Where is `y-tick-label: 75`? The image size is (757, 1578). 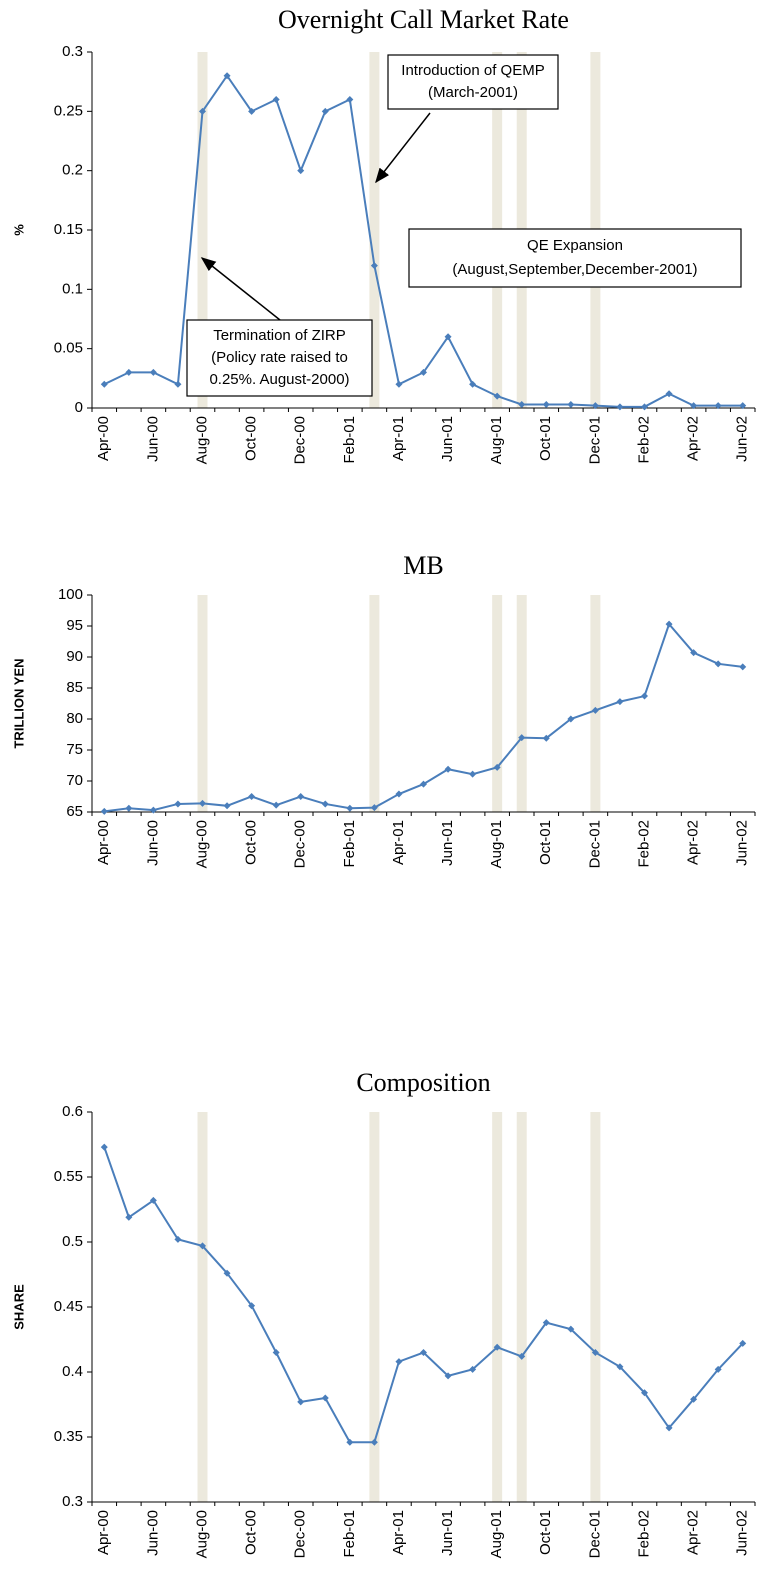 y-tick-label: 75 is located at coordinates (74, 749).